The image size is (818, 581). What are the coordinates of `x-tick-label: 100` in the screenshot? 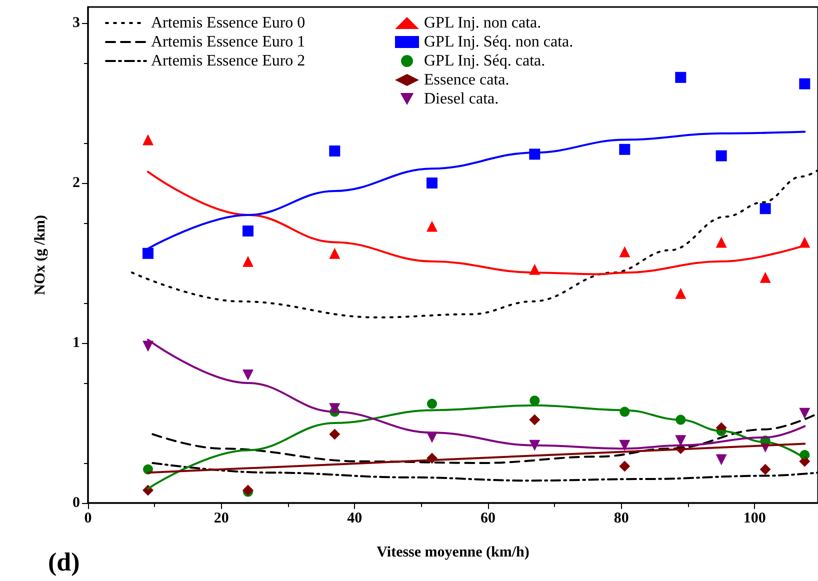 It's located at (754, 518).